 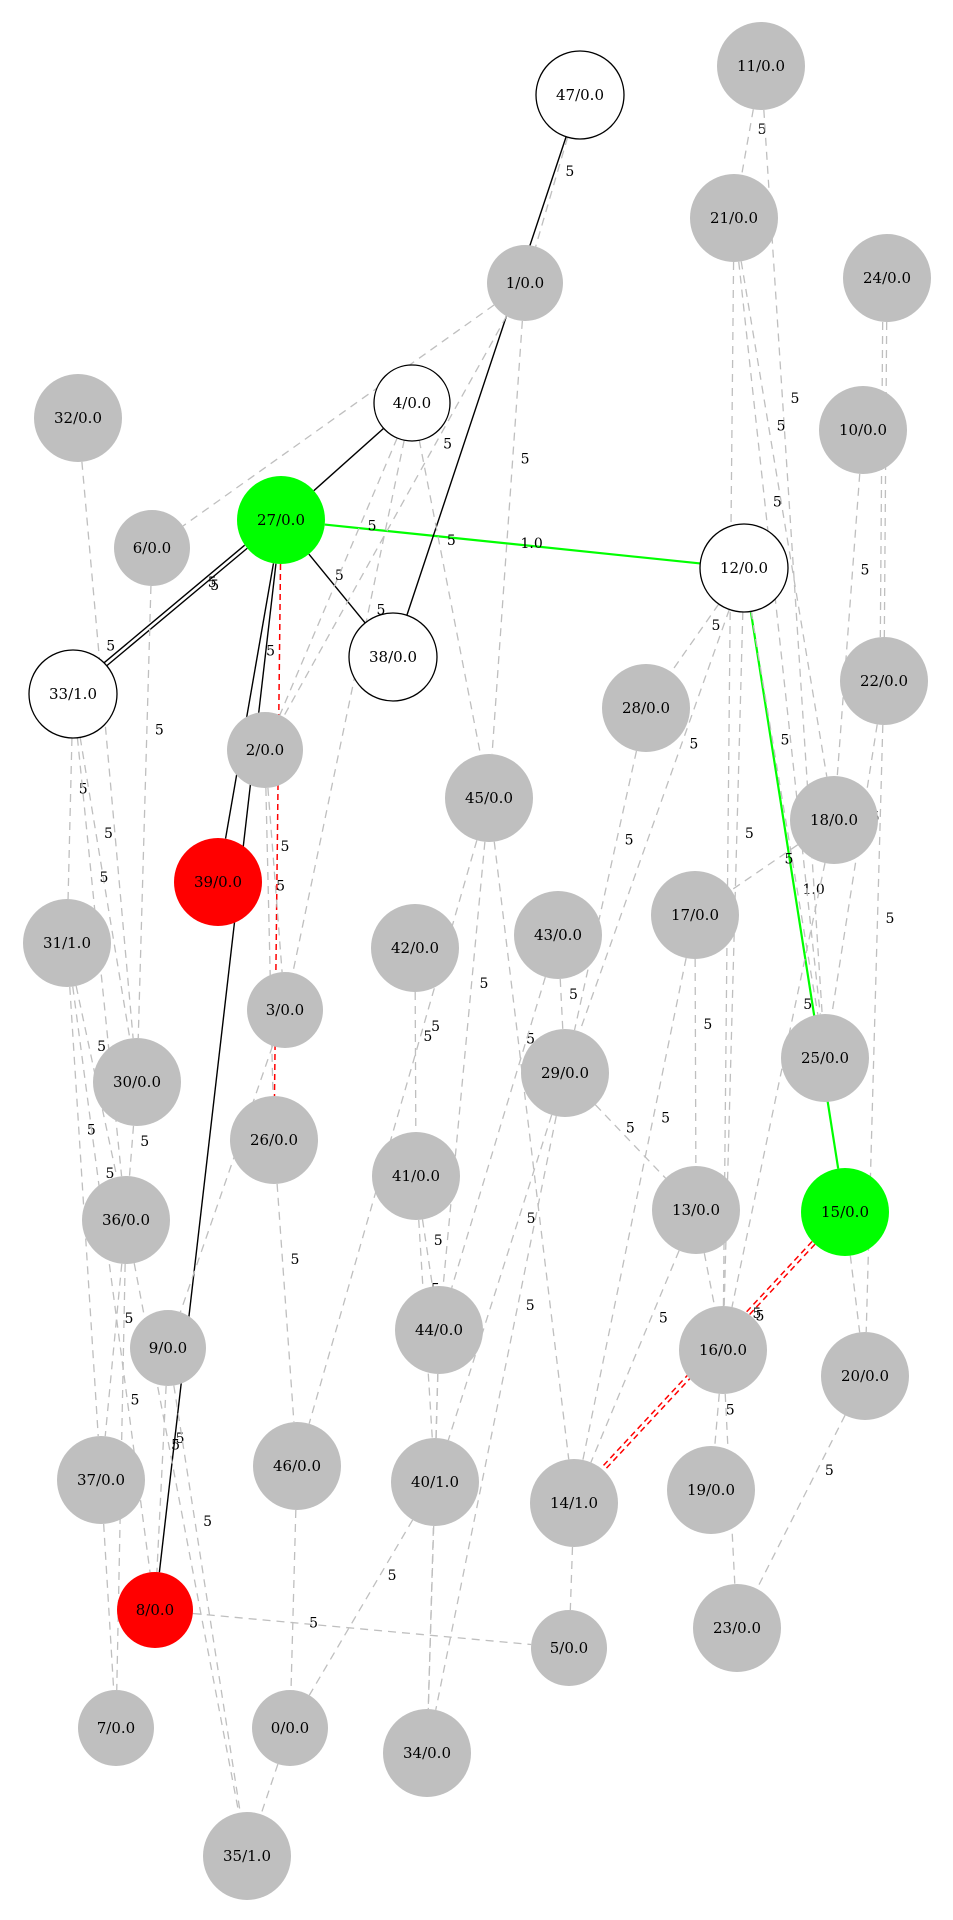 What do you see at coordinates (435, 1482) in the screenshot?
I see `node-label: 40/1.0` at bounding box center [435, 1482].